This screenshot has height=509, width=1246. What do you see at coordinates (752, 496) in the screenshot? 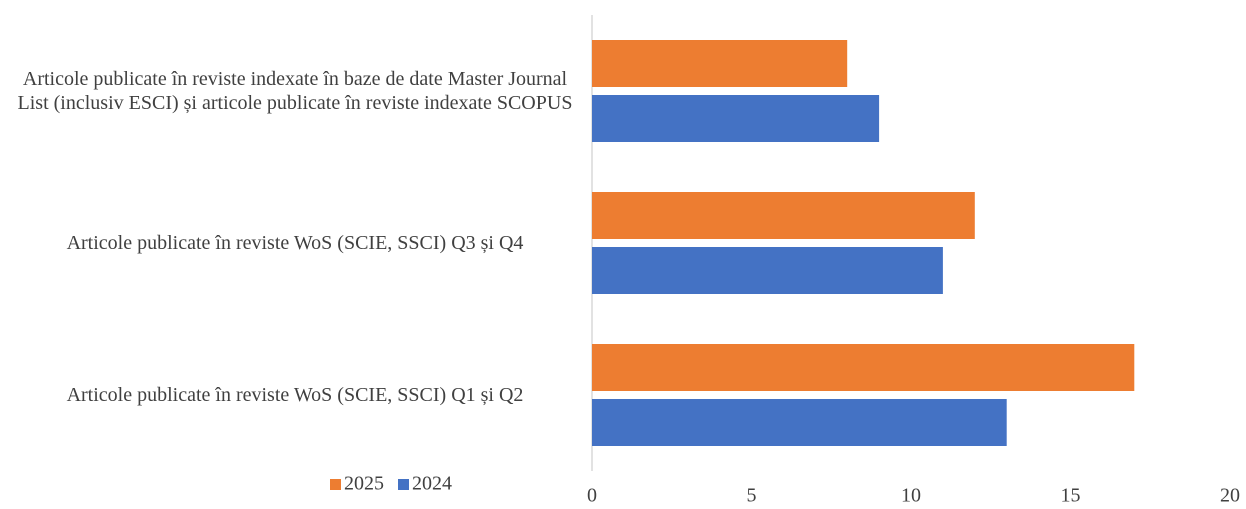
I see `x-tick-label: 5` at bounding box center [752, 496].